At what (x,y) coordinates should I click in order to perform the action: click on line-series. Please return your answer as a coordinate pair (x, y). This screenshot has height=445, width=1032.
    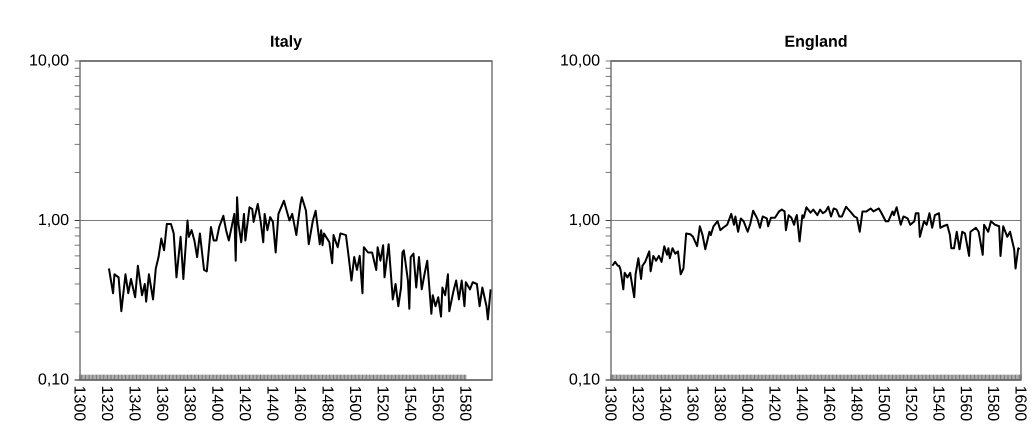
    Looking at the image, I should click on (816, 252).